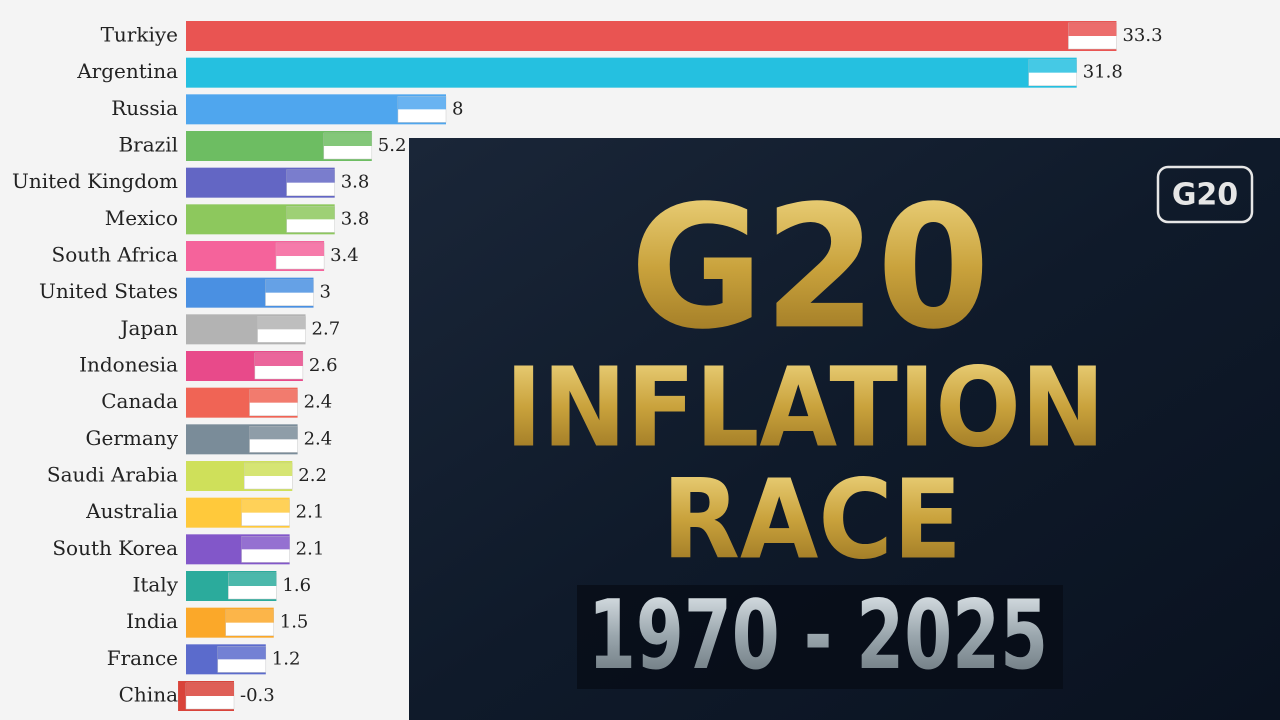 The width and height of the screenshot is (1280, 720). Describe the element at coordinates (144, 108) in the screenshot. I see `category-label: Russia` at that location.